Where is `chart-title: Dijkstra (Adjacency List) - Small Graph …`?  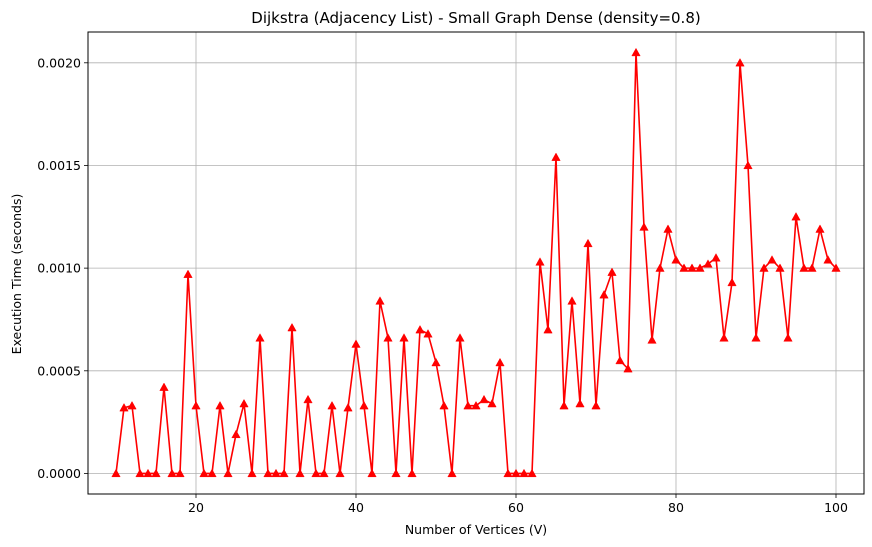
chart-title: Dijkstra (Adjacency List) - Small Graph … is located at coordinates (475, 18).